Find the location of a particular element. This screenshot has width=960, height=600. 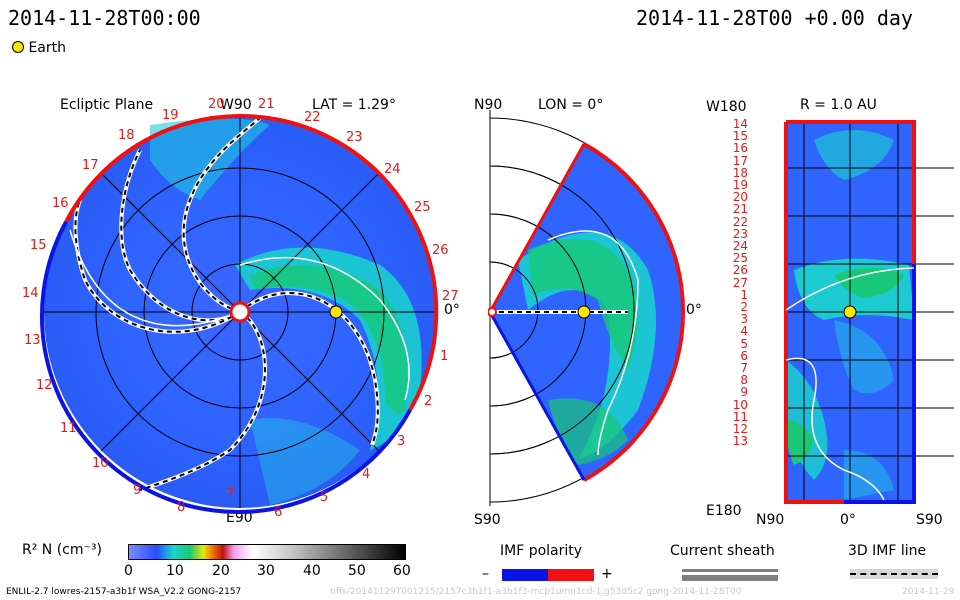

ecliptic-num-8: 8 is located at coordinates (181, 507).